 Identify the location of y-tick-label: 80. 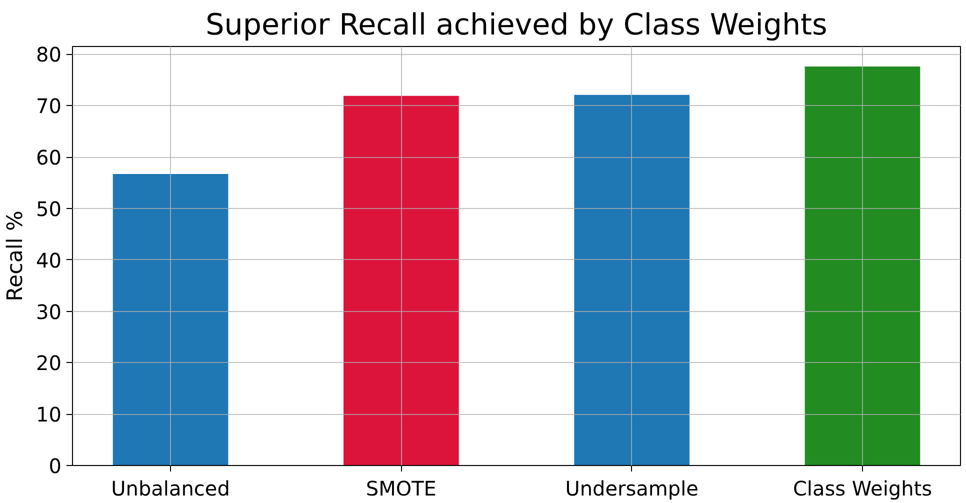
(49, 54).